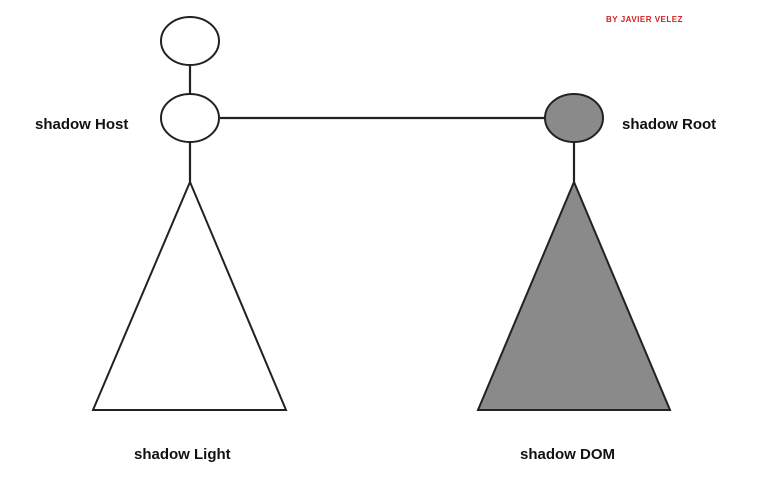 The height and width of the screenshot is (490, 757). I want to click on light-dom-tree, so click(189, 295).